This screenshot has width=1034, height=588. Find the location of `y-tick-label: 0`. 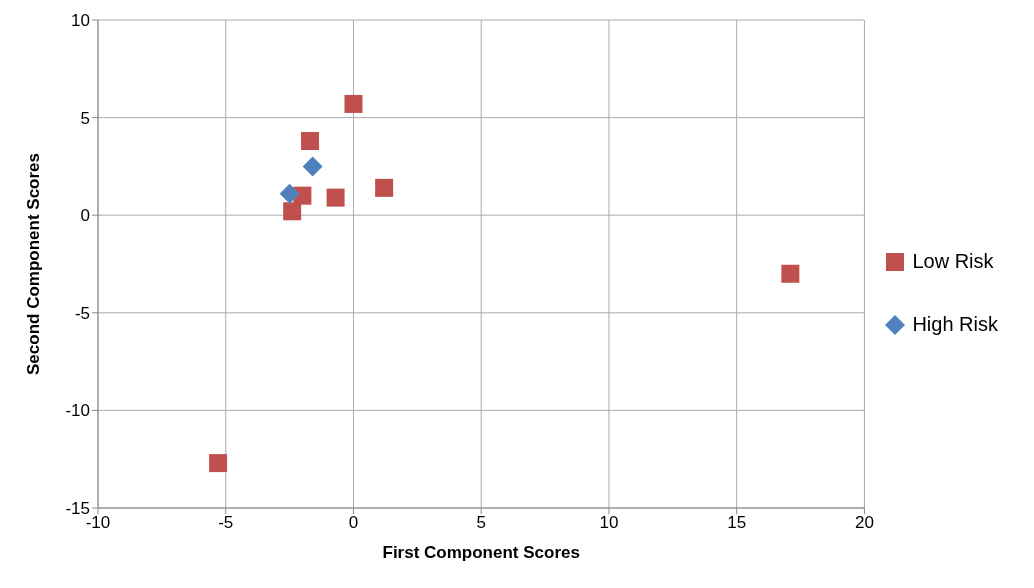

y-tick-label: 0 is located at coordinates (85, 216).